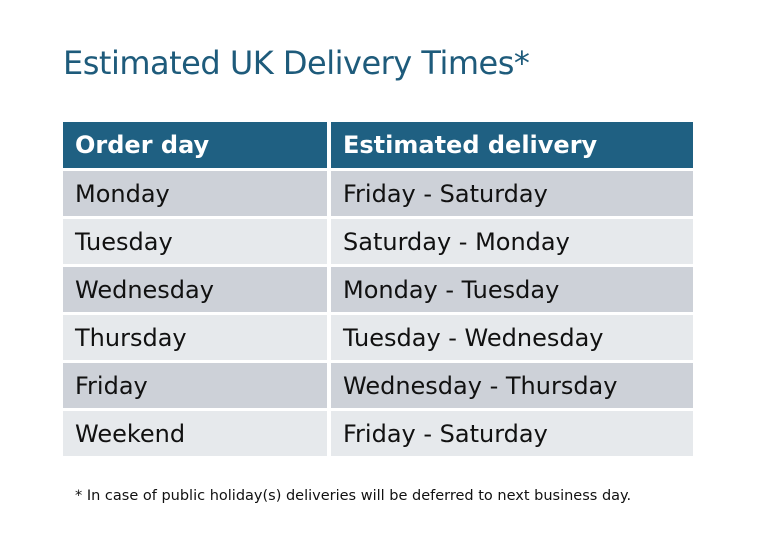  I want to click on table-row: Tuesday Saturday - Monday, so click(378, 241).